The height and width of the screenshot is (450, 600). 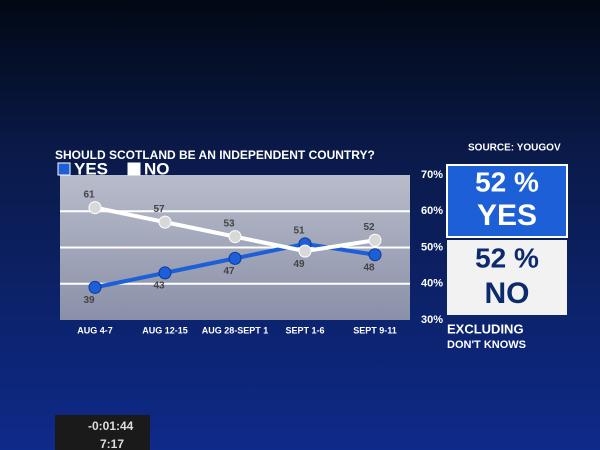 What do you see at coordinates (485, 328) in the screenshot?
I see `note: EXCLUDING` at bounding box center [485, 328].